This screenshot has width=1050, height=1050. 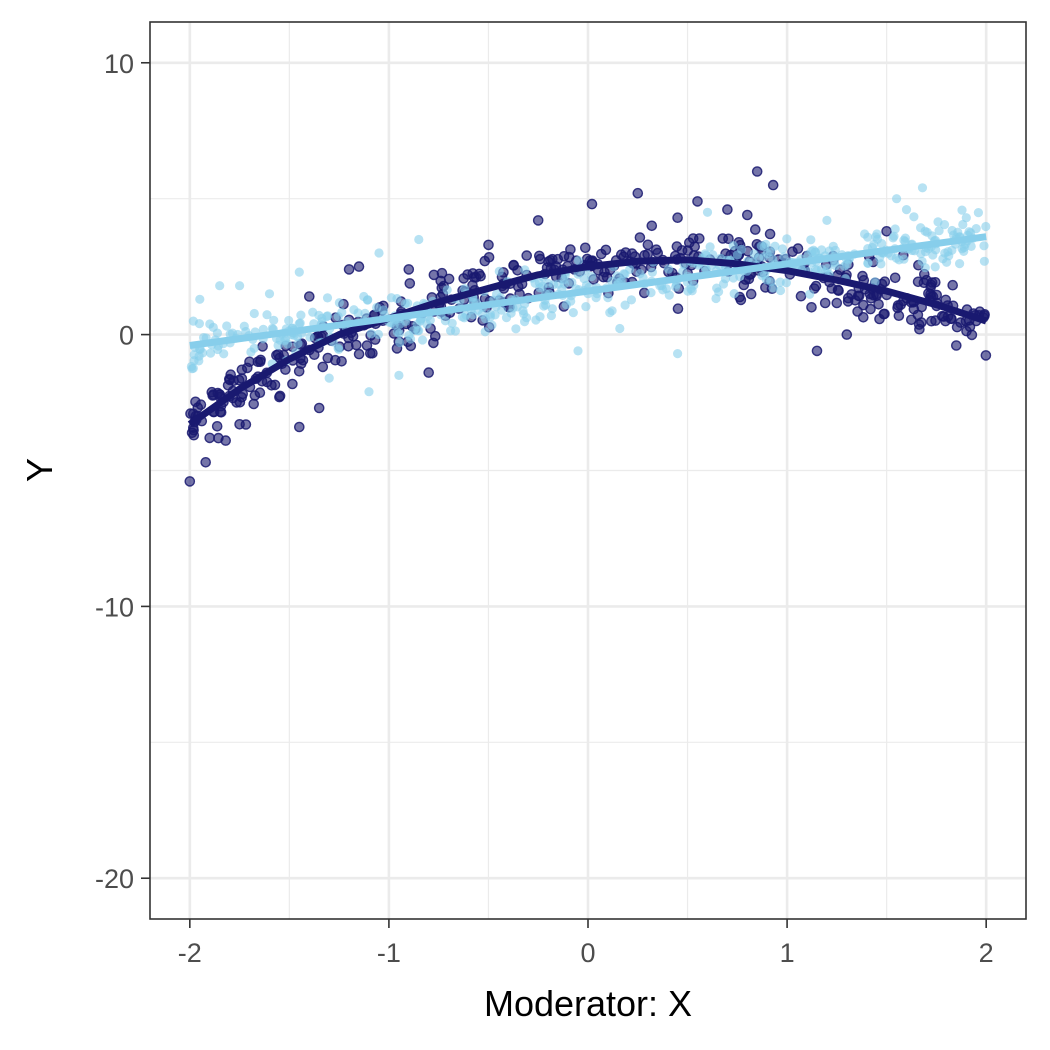 What do you see at coordinates (114, 879) in the screenshot?
I see `y-tick-label: -20` at bounding box center [114, 879].